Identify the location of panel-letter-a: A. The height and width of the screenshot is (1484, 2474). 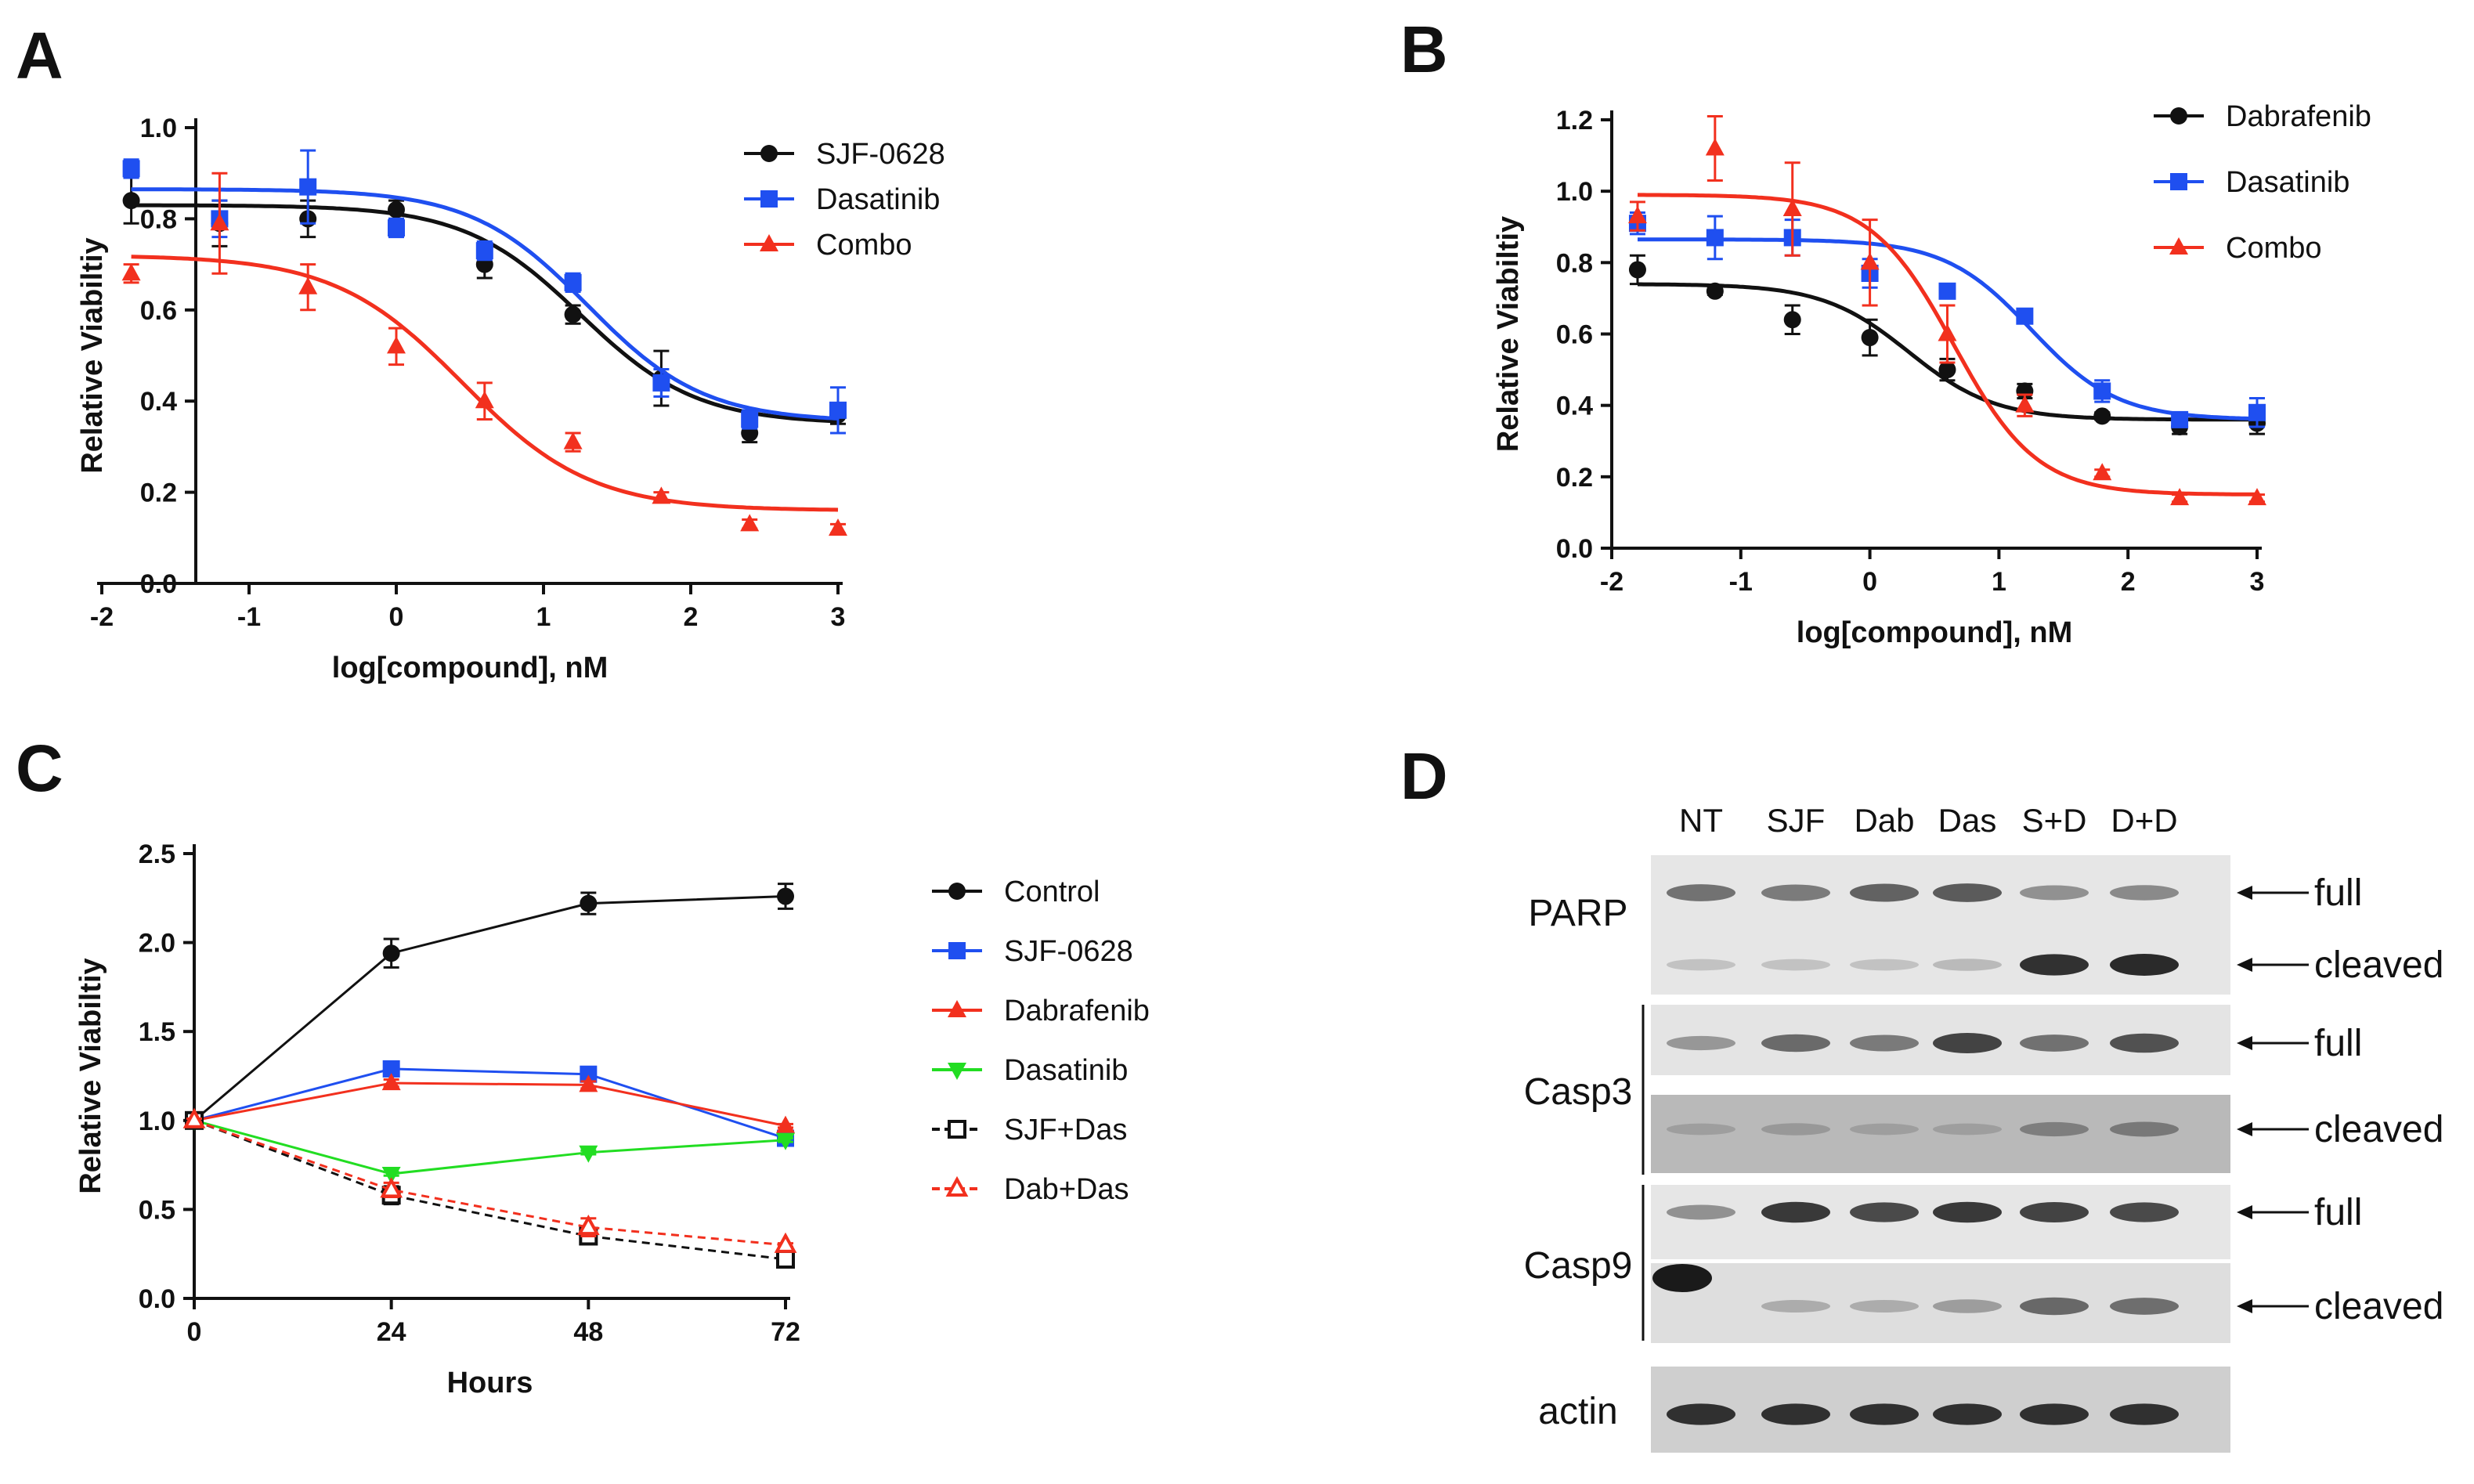
(39, 55).